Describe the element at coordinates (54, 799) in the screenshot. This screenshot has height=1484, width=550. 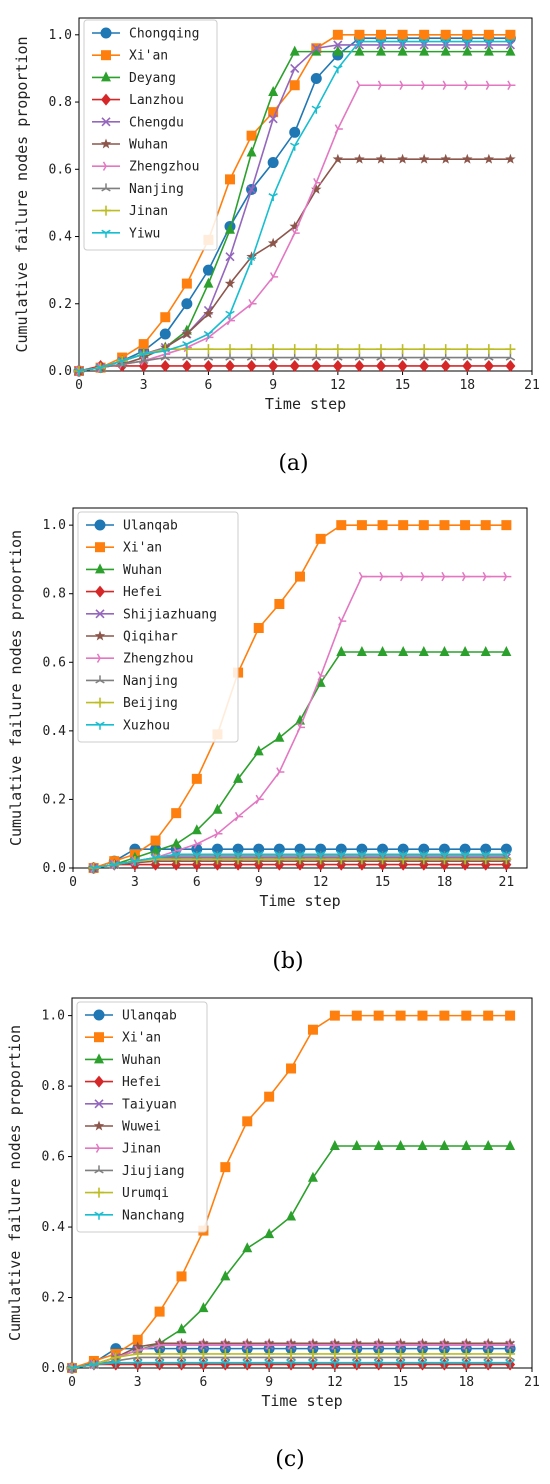
I see `y-tick-label: 0.2` at that location.